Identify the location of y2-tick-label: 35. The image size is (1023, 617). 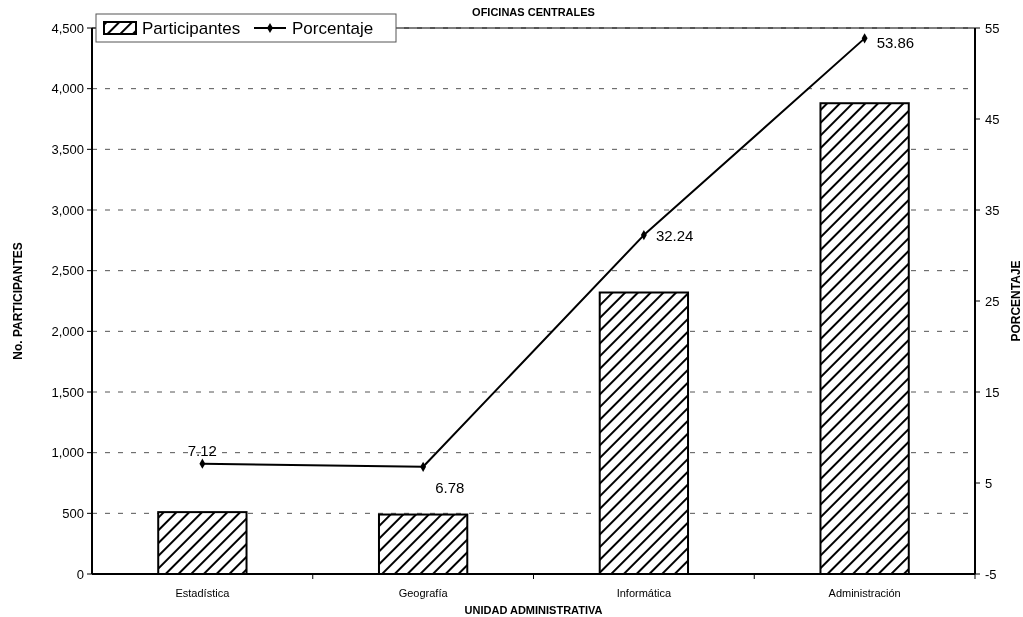
(992, 210).